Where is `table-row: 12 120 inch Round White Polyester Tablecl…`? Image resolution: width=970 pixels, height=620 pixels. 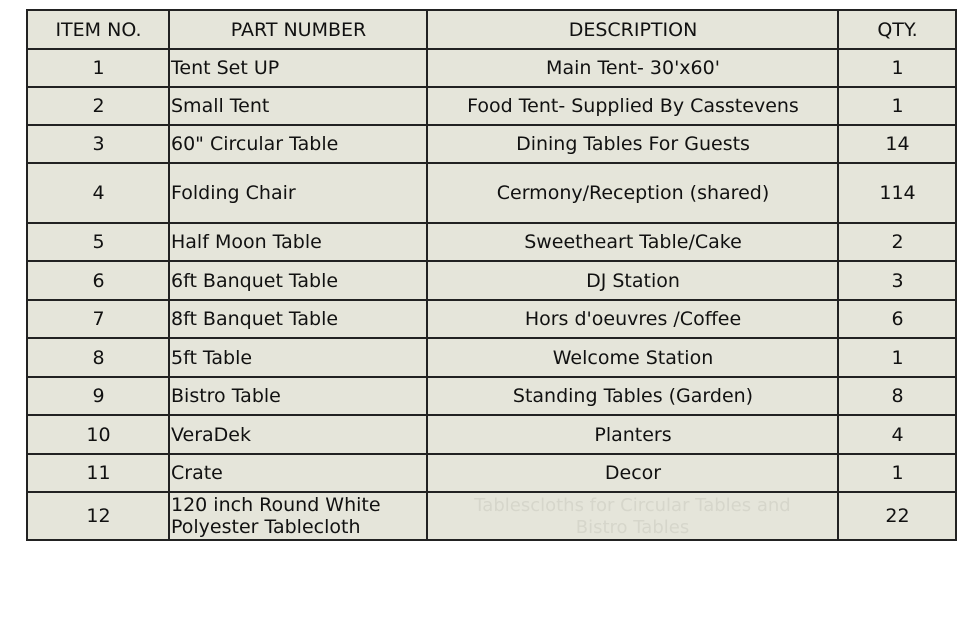 table-row: 12 120 inch Round White Polyester Tablecl… is located at coordinates (491, 516).